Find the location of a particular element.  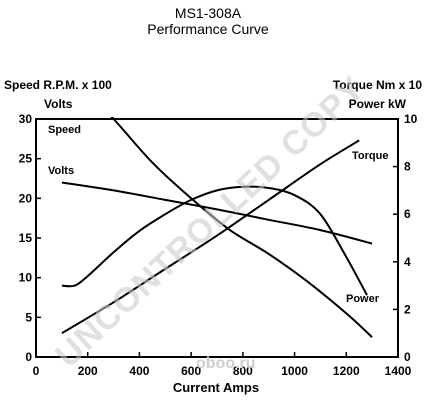

left-axis-label-speed: Speed R.P.M. x 100 is located at coordinates (58, 85).